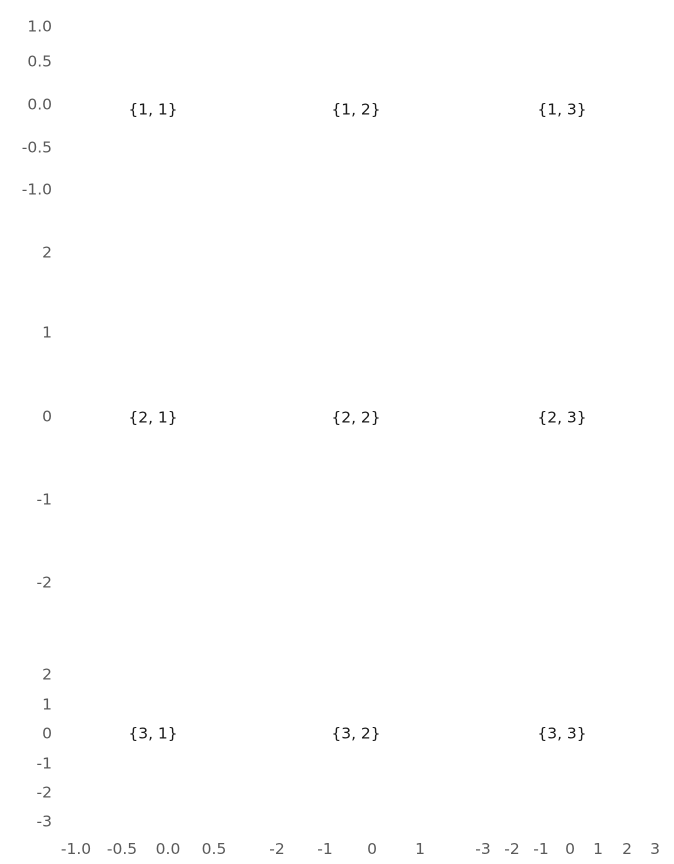 The width and height of the screenshot is (674, 864). I want to click on xtick-label-c3-2: -1, so click(541, 849).